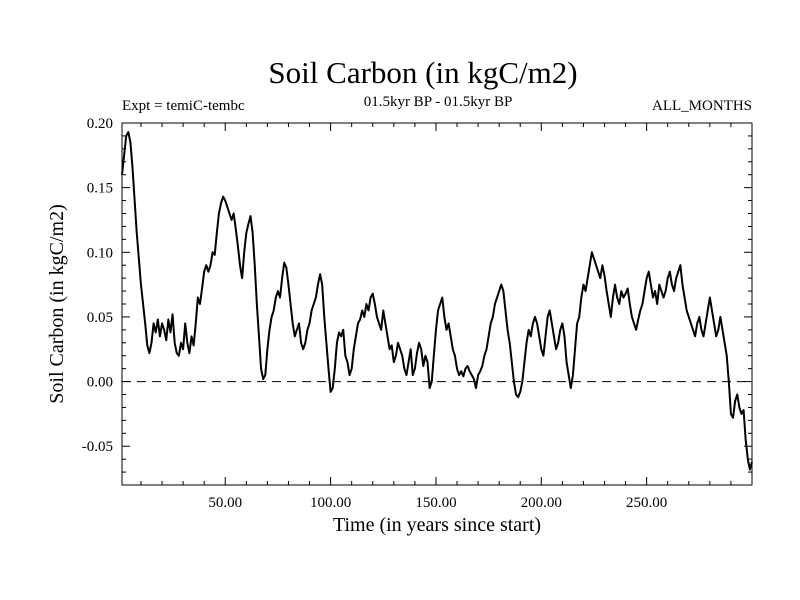 The height and width of the screenshot is (600, 800). Describe the element at coordinates (97, 285) in the screenshot. I see `y-axis-tick-labels: -0.05 0.00 0.05 0.10 0.15 0.20` at that location.